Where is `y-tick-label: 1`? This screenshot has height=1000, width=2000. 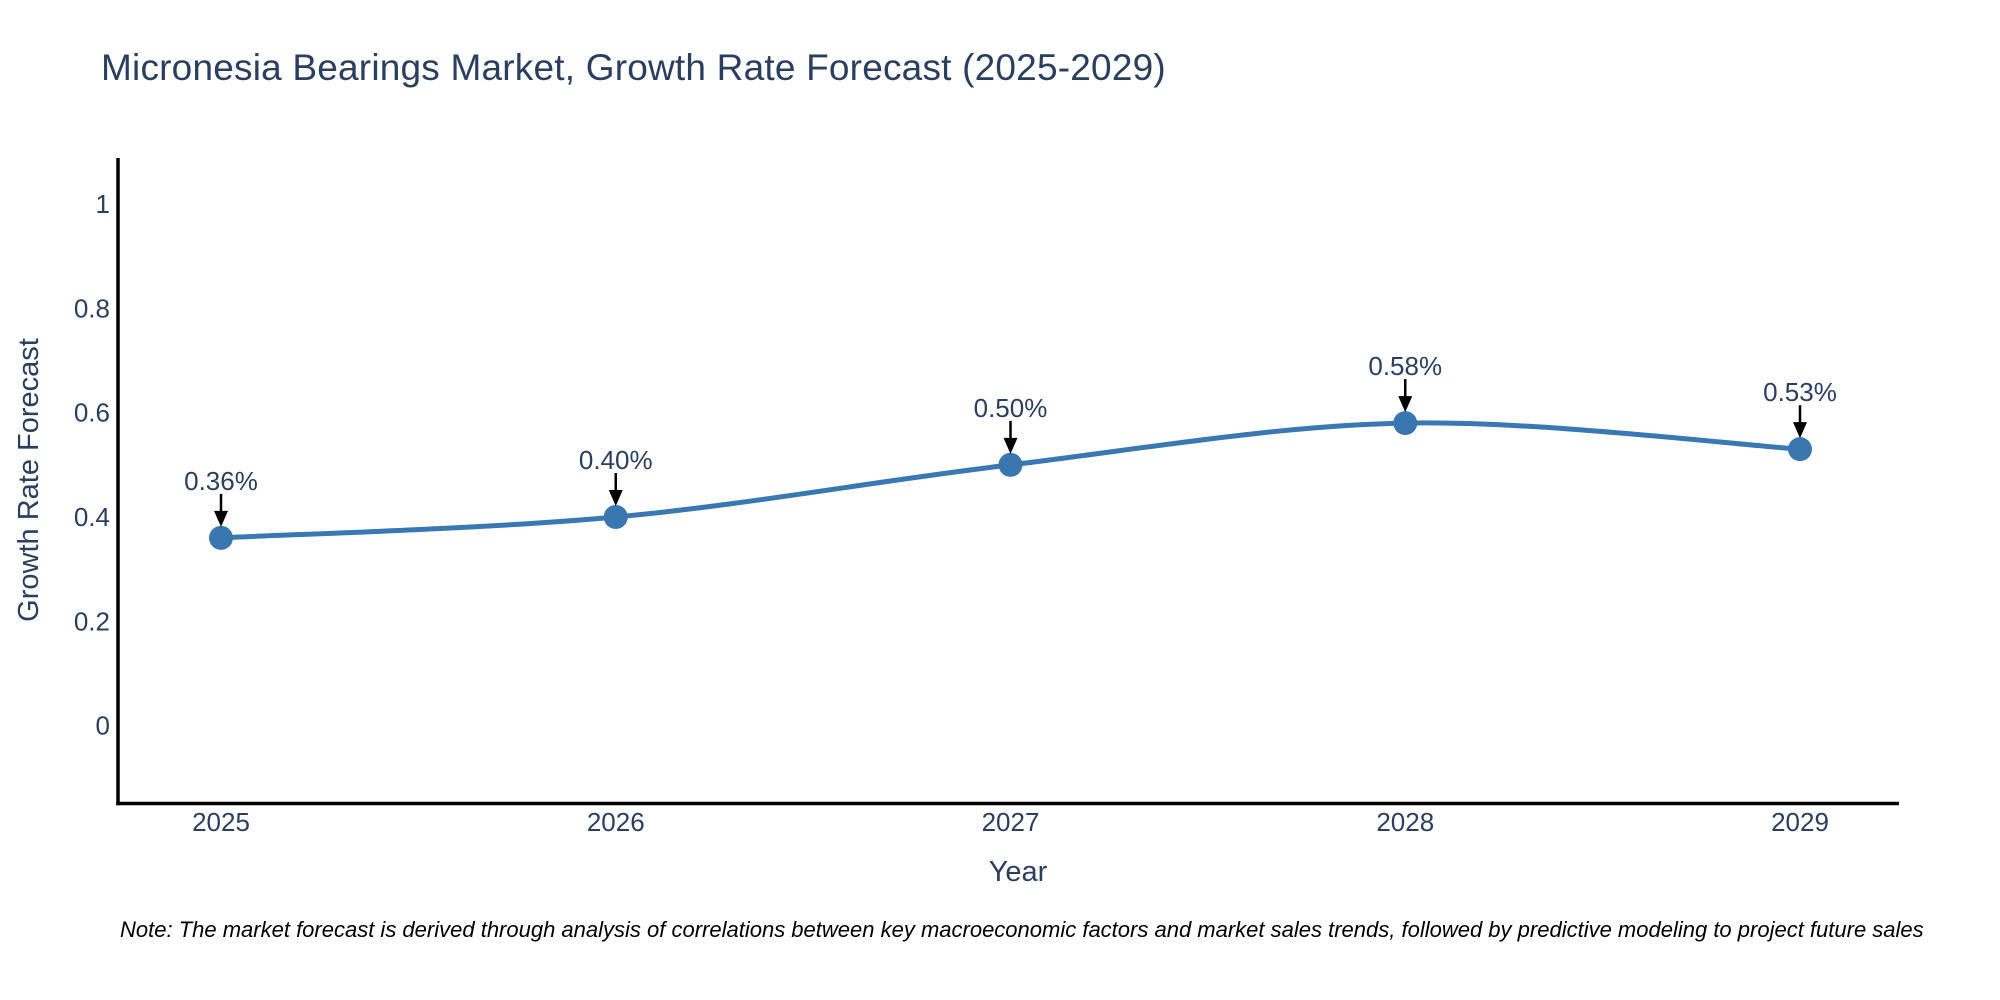
y-tick-label: 1 is located at coordinates (103, 204).